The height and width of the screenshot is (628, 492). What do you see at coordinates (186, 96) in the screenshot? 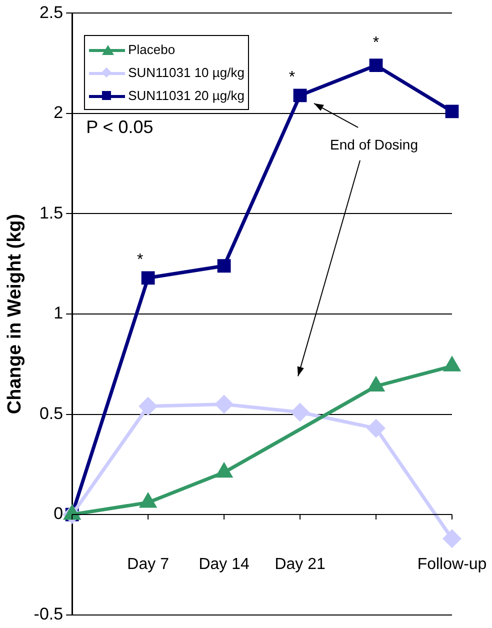
I see `legend-label: SUN11031 20 µg/kg` at bounding box center [186, 96].